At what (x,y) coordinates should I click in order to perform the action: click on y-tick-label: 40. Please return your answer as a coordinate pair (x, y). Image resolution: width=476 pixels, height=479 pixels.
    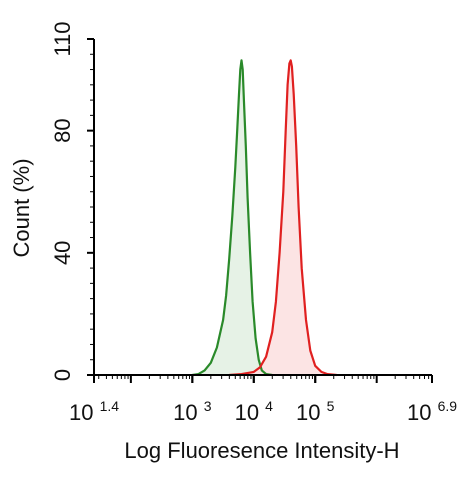
    Looking at the image, I should click on (62, 253).